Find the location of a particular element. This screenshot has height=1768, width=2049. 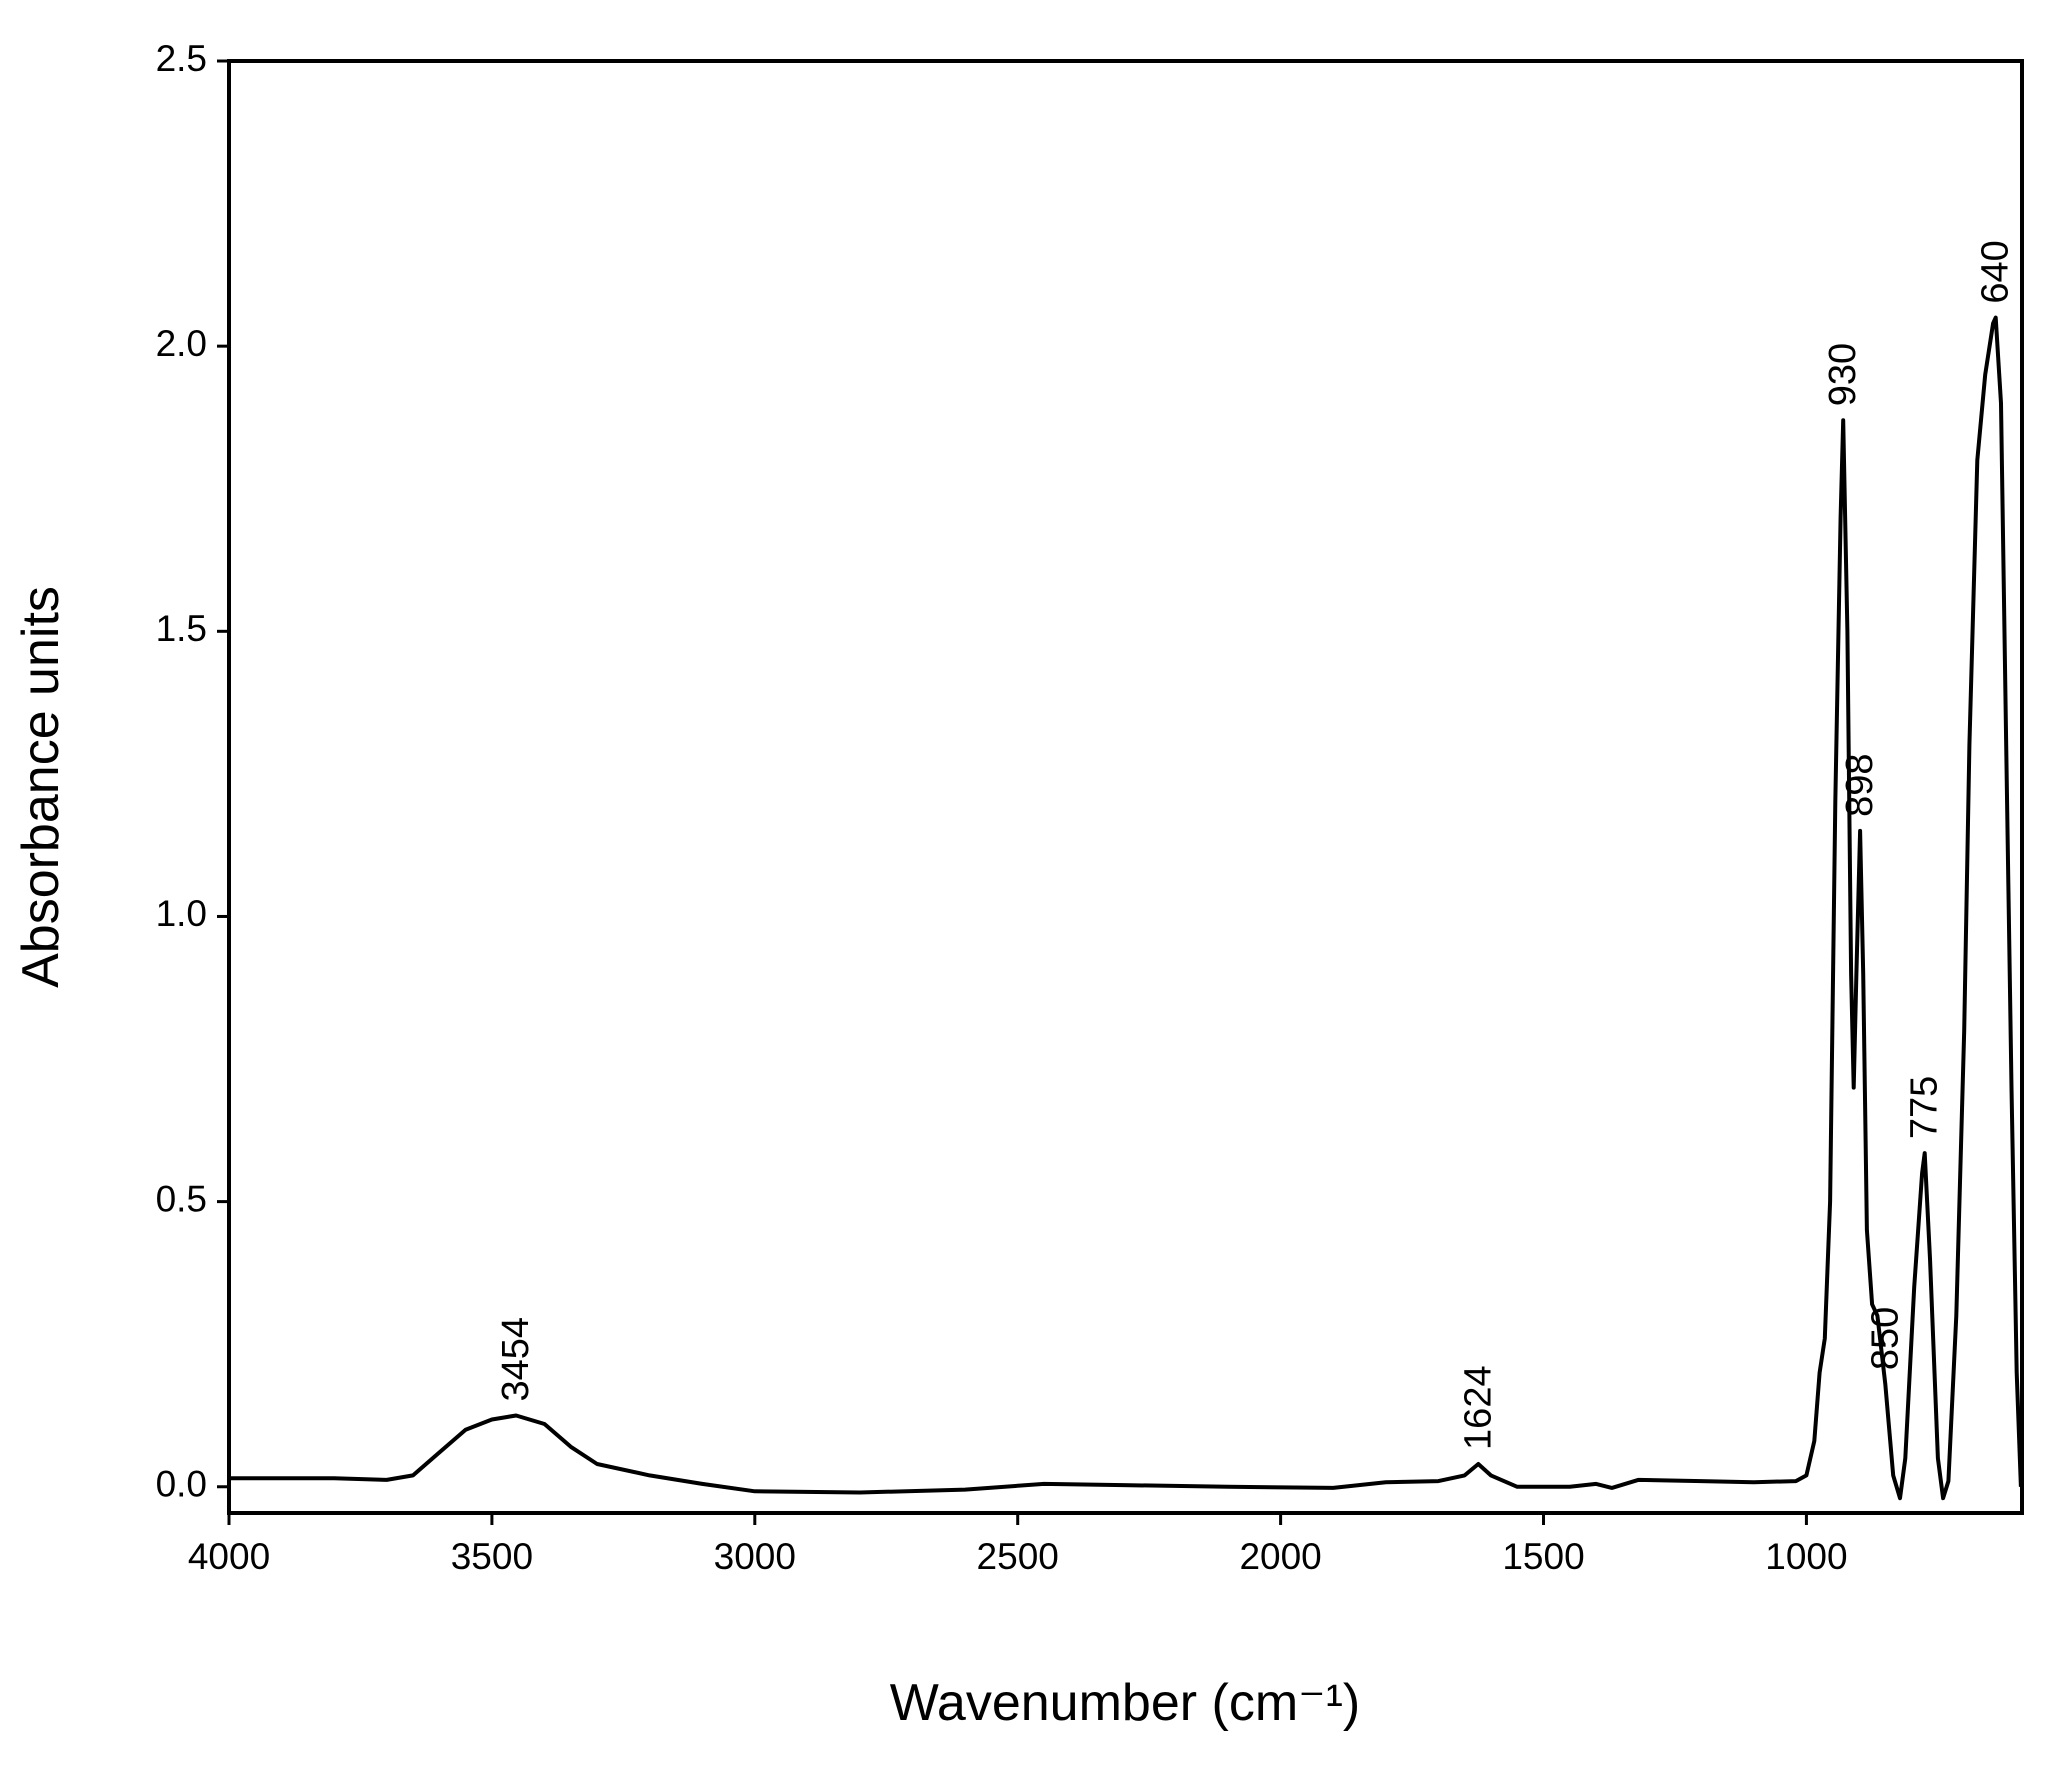

y-tick-label: 1.0 is located at coordinates (181, 913).